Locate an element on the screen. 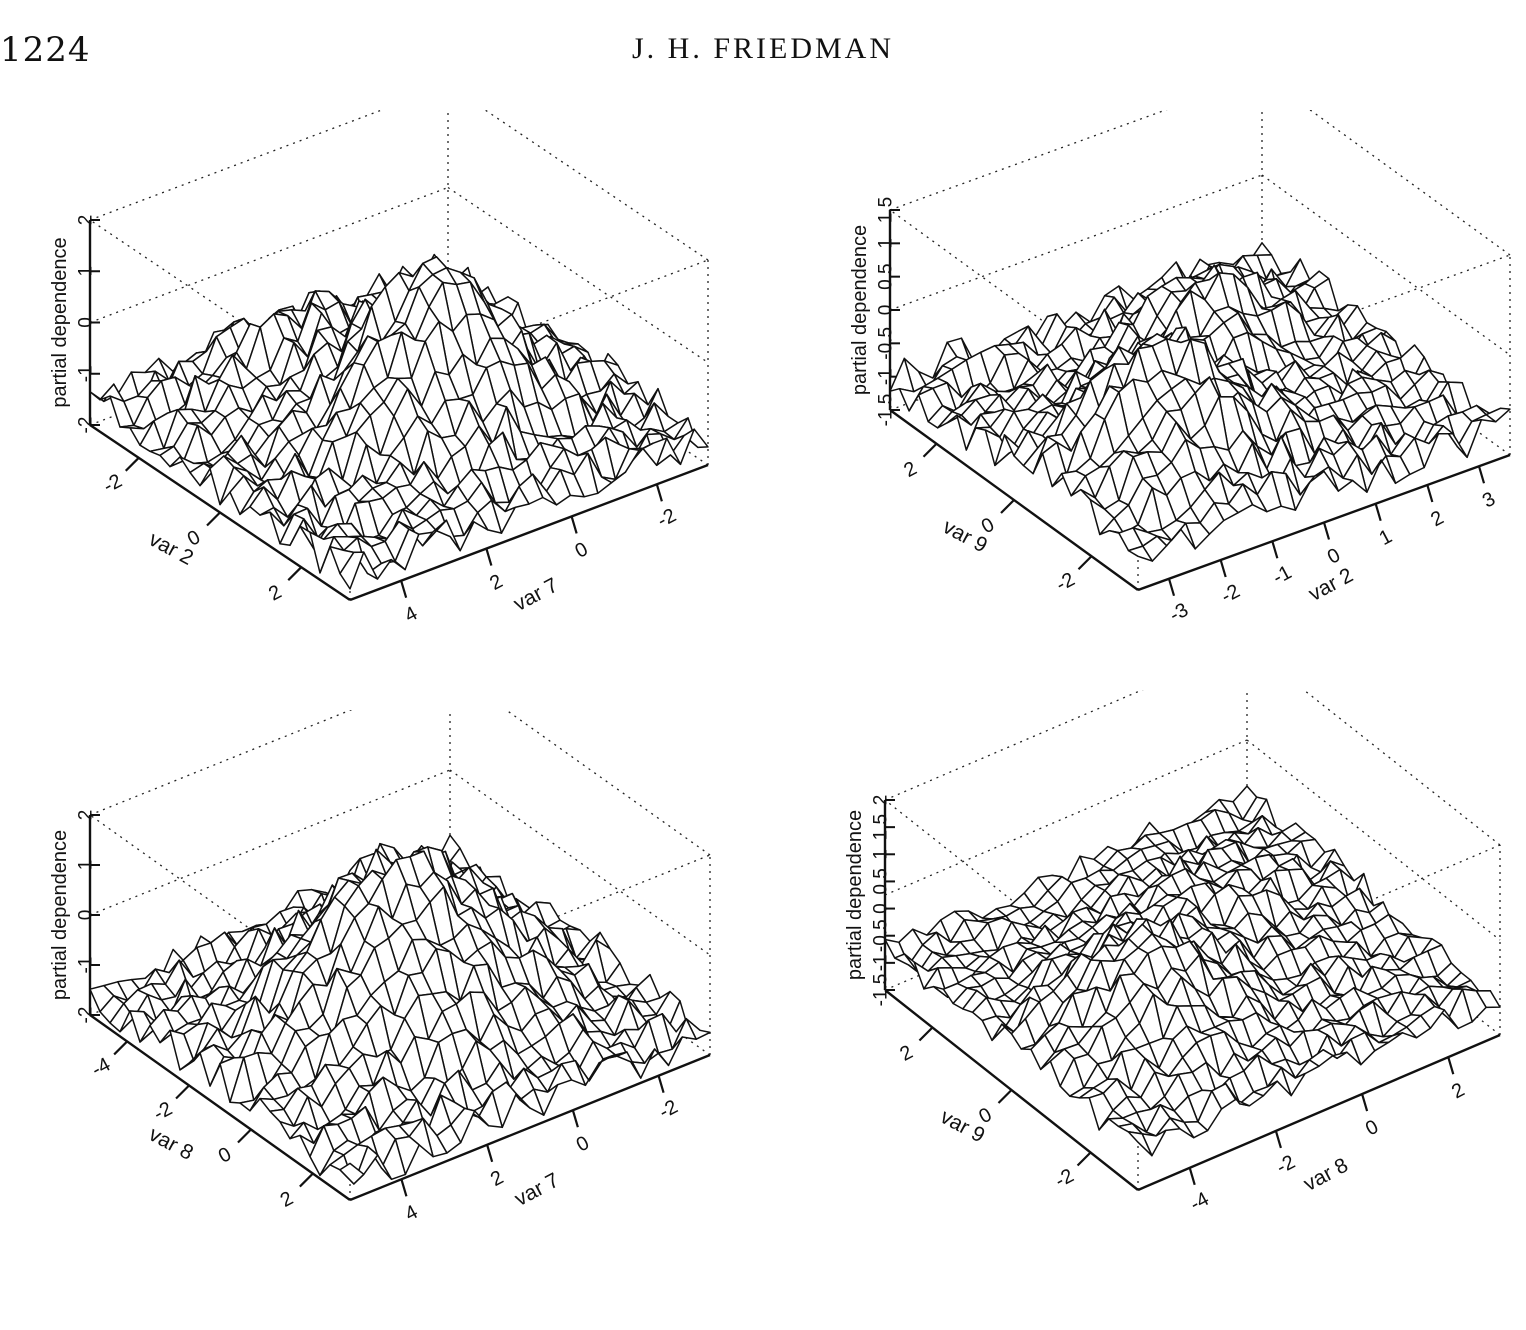 Image resolution: width=1526 pixels, height=1330 pixels. page-number: 1224 is located at coordinates (45, 50).